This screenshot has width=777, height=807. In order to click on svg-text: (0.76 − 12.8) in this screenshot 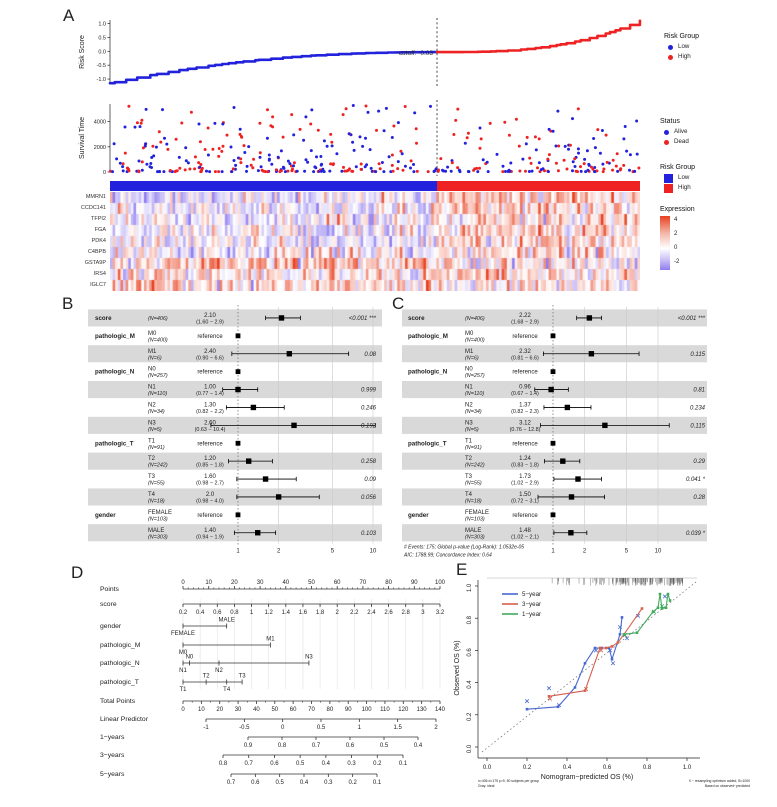, I will do `click(525, 430)`.